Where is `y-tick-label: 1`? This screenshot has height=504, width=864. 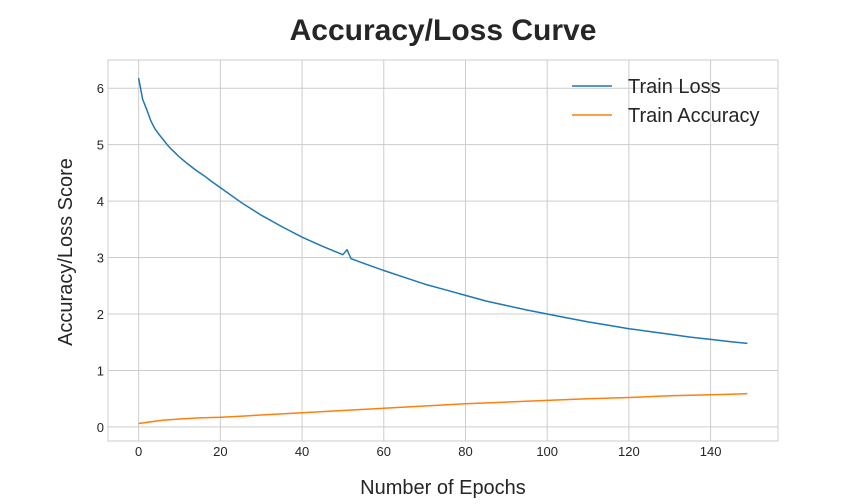
y-tick-label: 1 is located at coordinates (100, 370).